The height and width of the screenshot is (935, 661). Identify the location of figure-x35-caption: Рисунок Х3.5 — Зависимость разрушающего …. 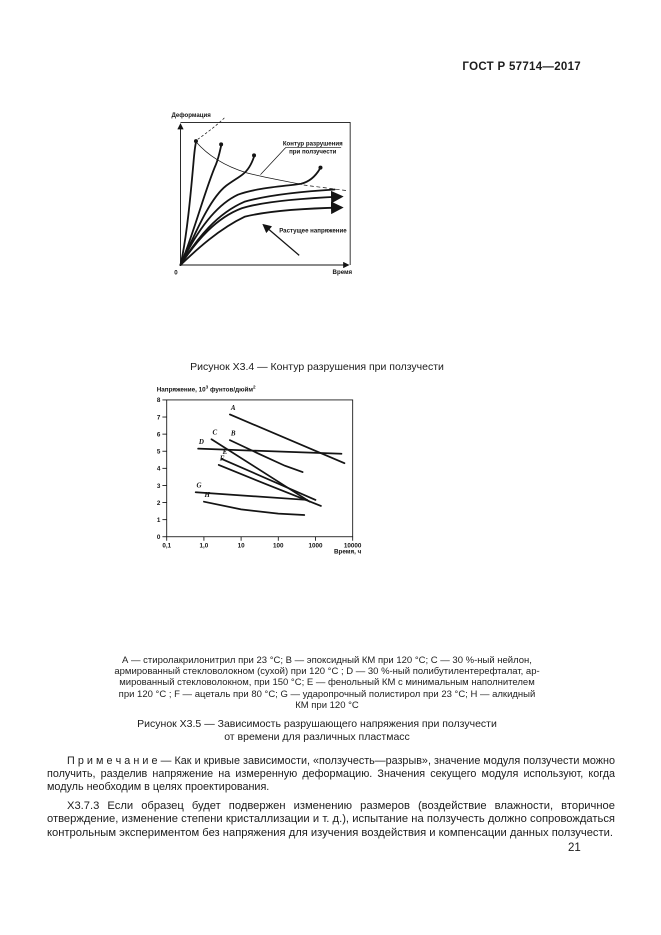
(317, 731).